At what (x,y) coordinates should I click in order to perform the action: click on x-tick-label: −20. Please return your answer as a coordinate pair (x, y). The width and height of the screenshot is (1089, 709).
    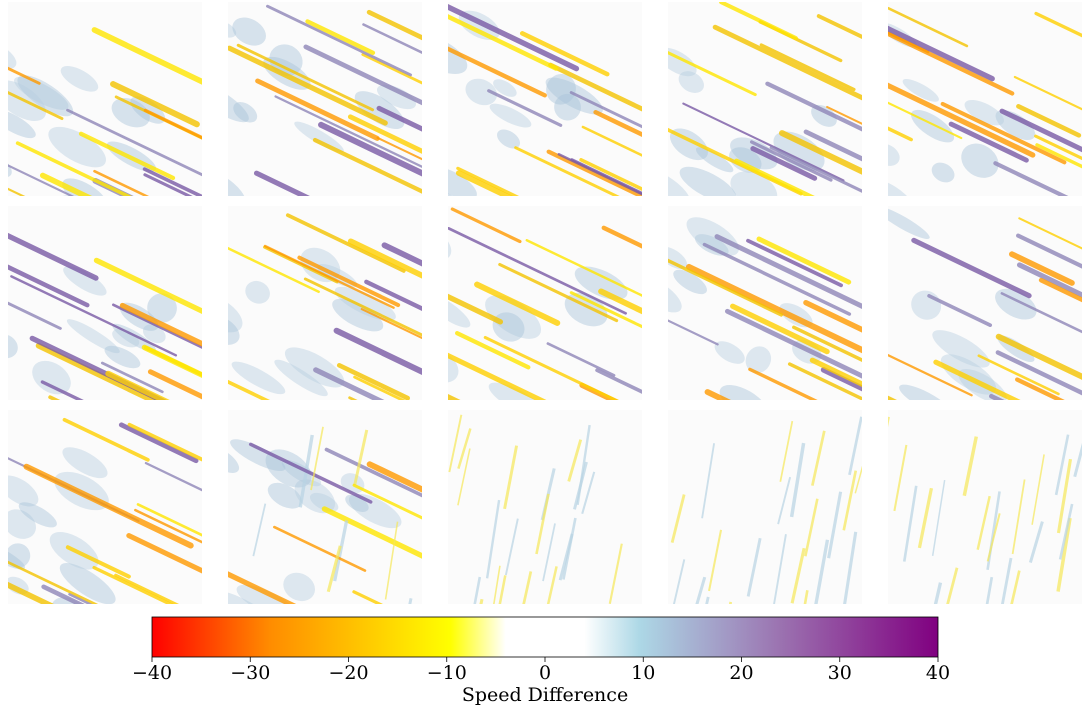
    Looking at the image, I should click on (348, 673).